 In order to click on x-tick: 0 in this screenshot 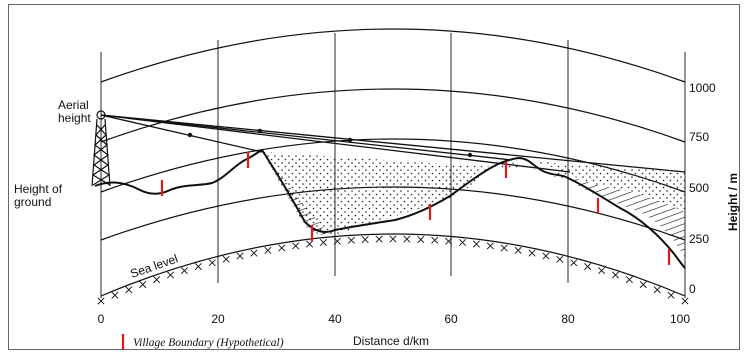, I will do `click(101, 319)`.